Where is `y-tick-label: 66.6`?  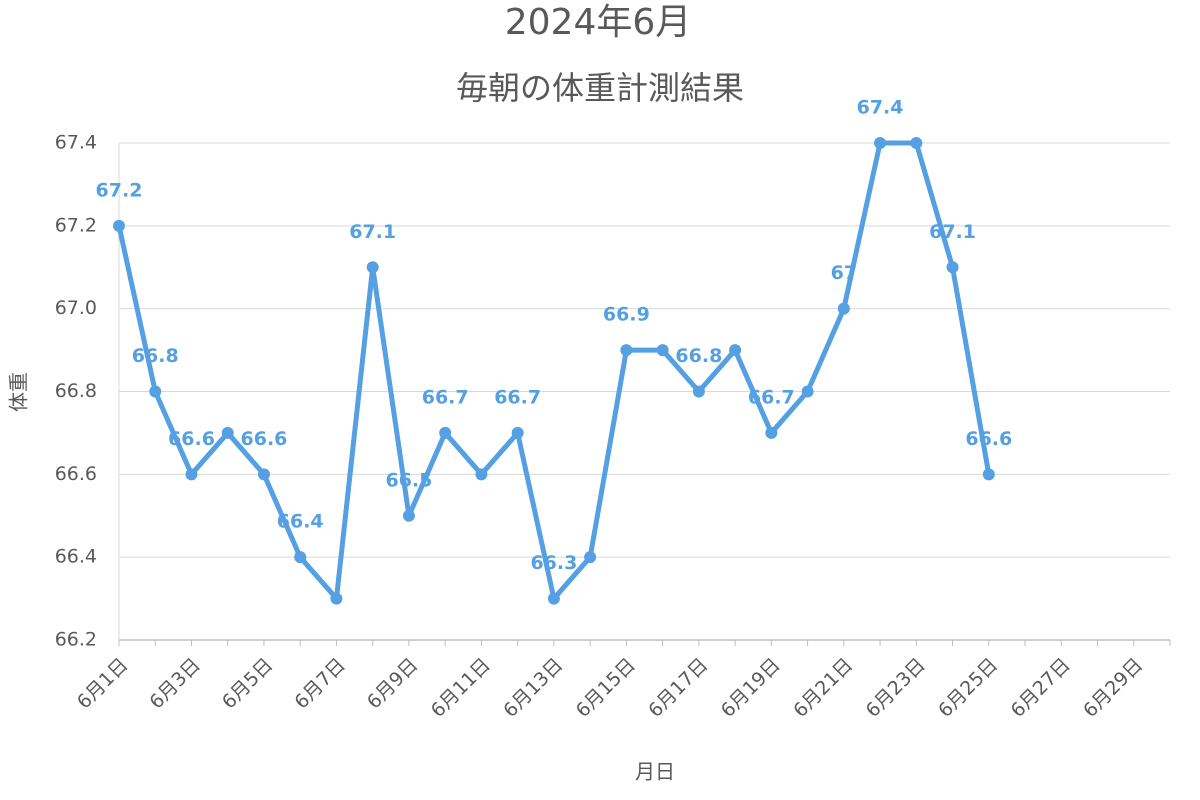 y-tick-label: 66.6 is located at coordinates (76, 474).